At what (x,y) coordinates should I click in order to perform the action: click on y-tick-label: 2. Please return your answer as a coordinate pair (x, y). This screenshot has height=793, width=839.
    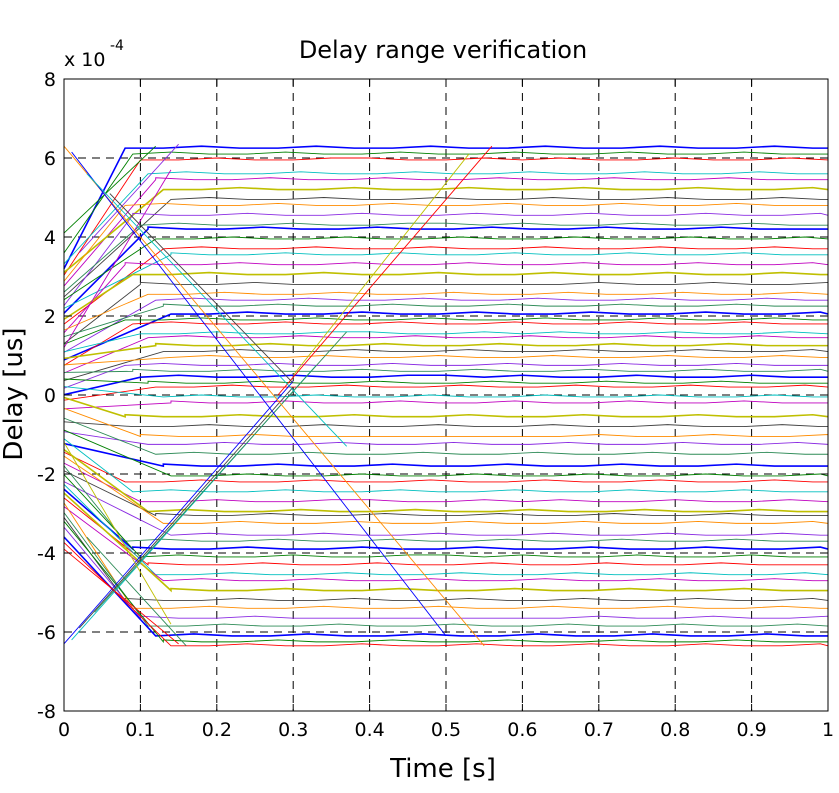
    Looking at the image, I should click on (50, 317).